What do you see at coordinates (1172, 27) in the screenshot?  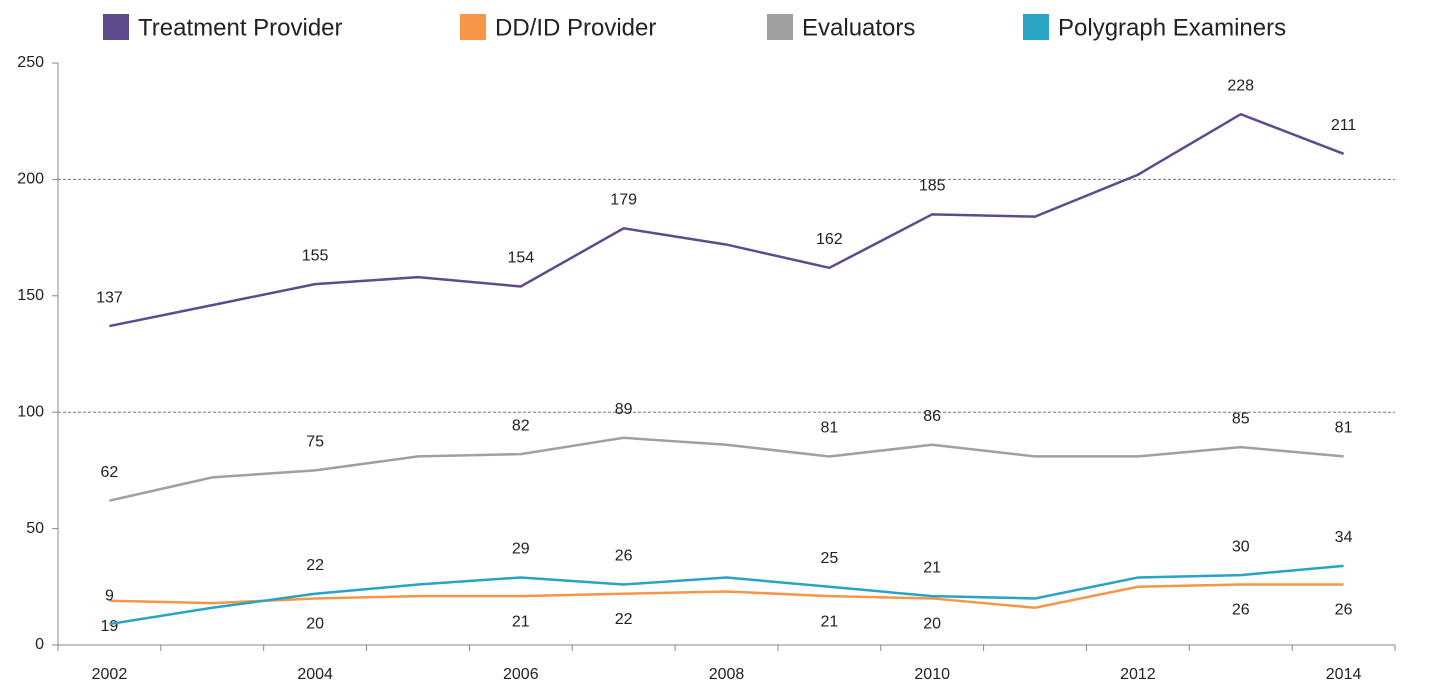 I see `legend-label: Polygraph Examiners` at bounding box center [1172, 27].